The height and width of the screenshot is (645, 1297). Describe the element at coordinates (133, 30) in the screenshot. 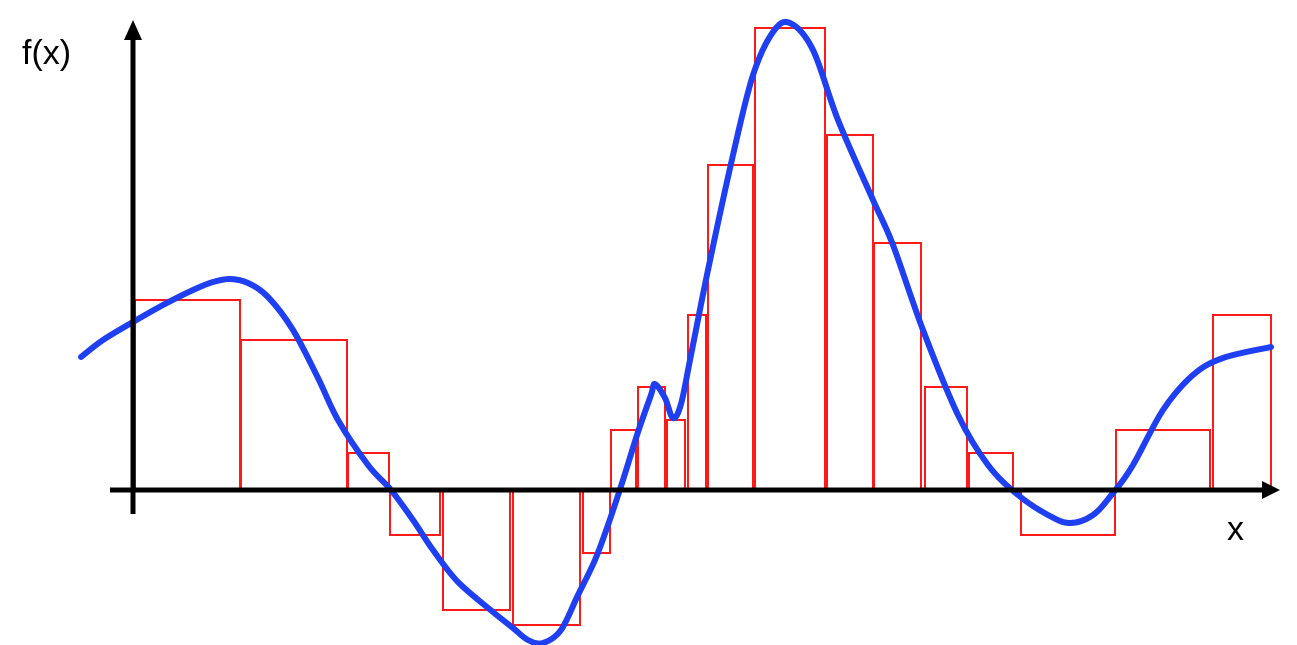

I see `y-axis-arrowhead` at that location.